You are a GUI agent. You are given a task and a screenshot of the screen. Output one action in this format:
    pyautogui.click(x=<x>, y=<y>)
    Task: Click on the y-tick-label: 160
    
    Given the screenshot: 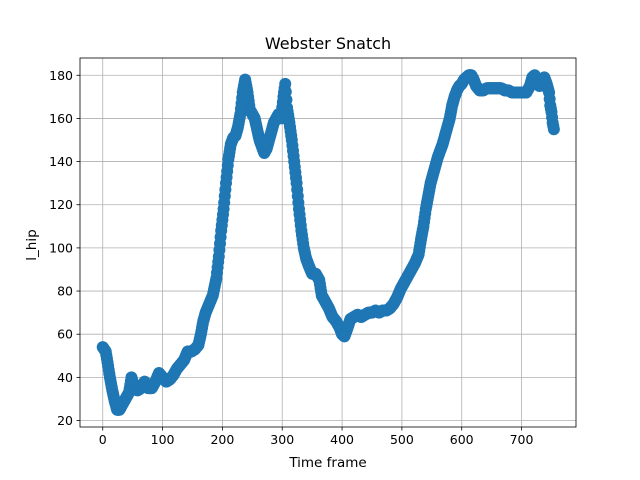 What is the action you would take?
    pyautogui.click(x=61, y=118)
    